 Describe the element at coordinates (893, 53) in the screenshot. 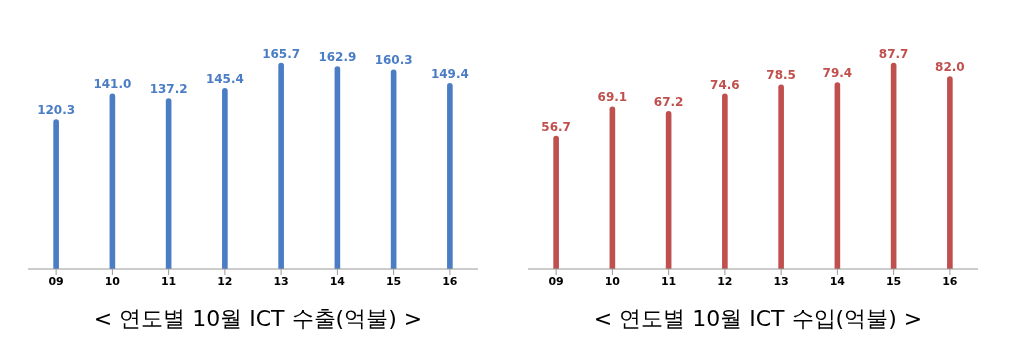

I see `data-label: 87.7` at that location.